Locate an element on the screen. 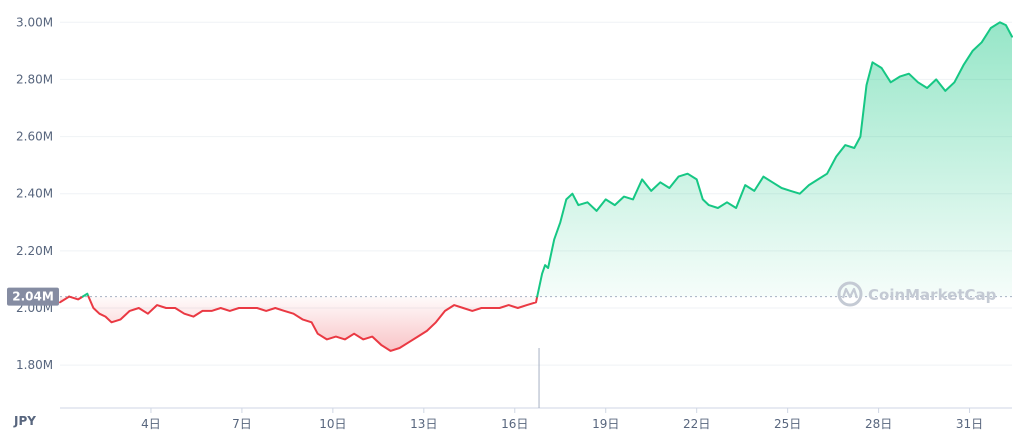  reference-price-badge: 2.04M is located at coordinates (33, 296).